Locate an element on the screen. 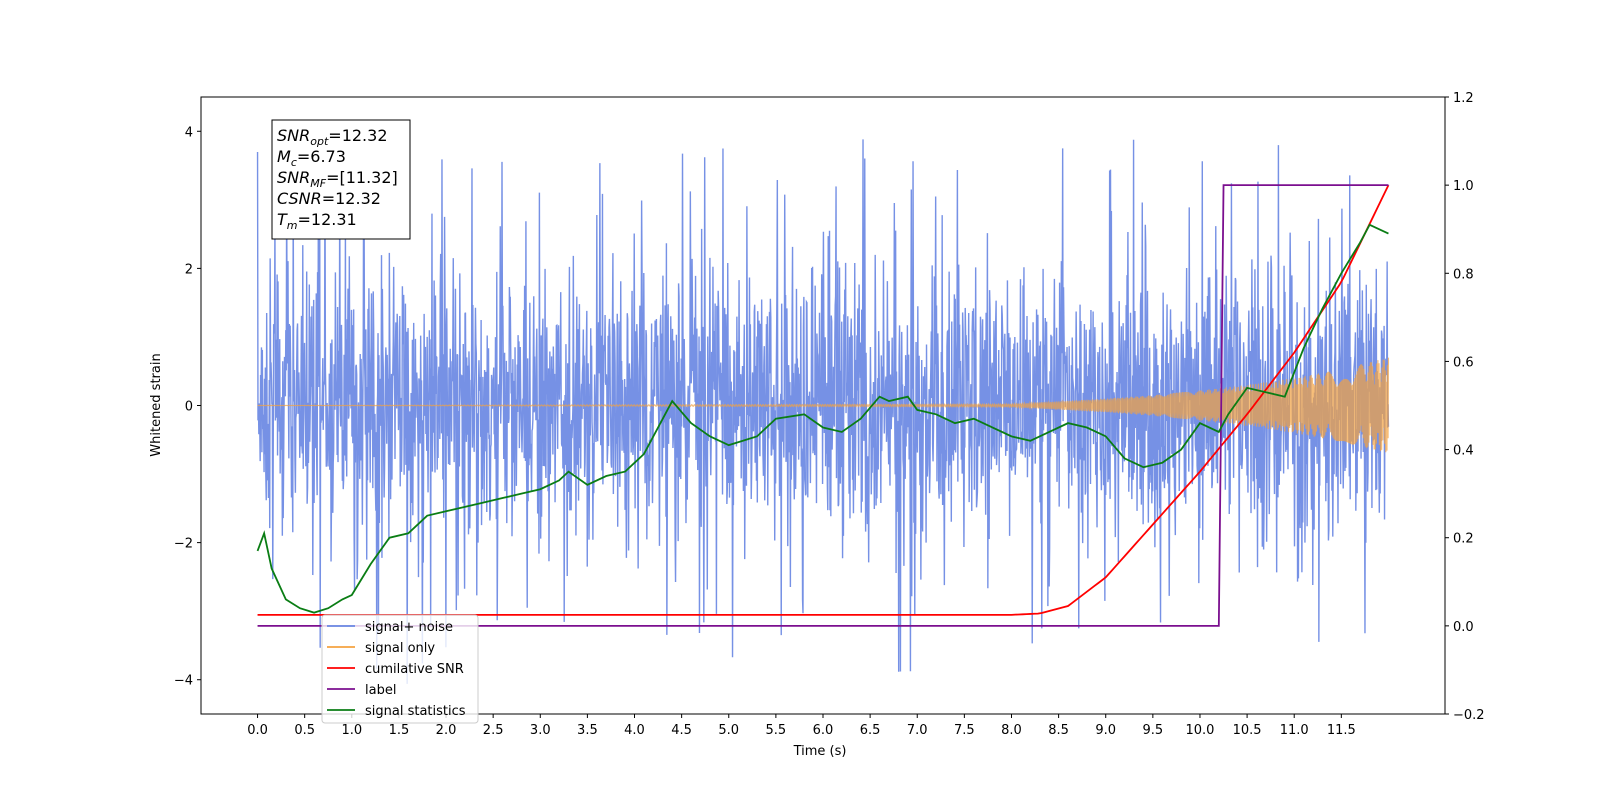 This screenshot has width=1600, height=800. y2-tick-label: 0.8 is located at coordinates (1463, 274).